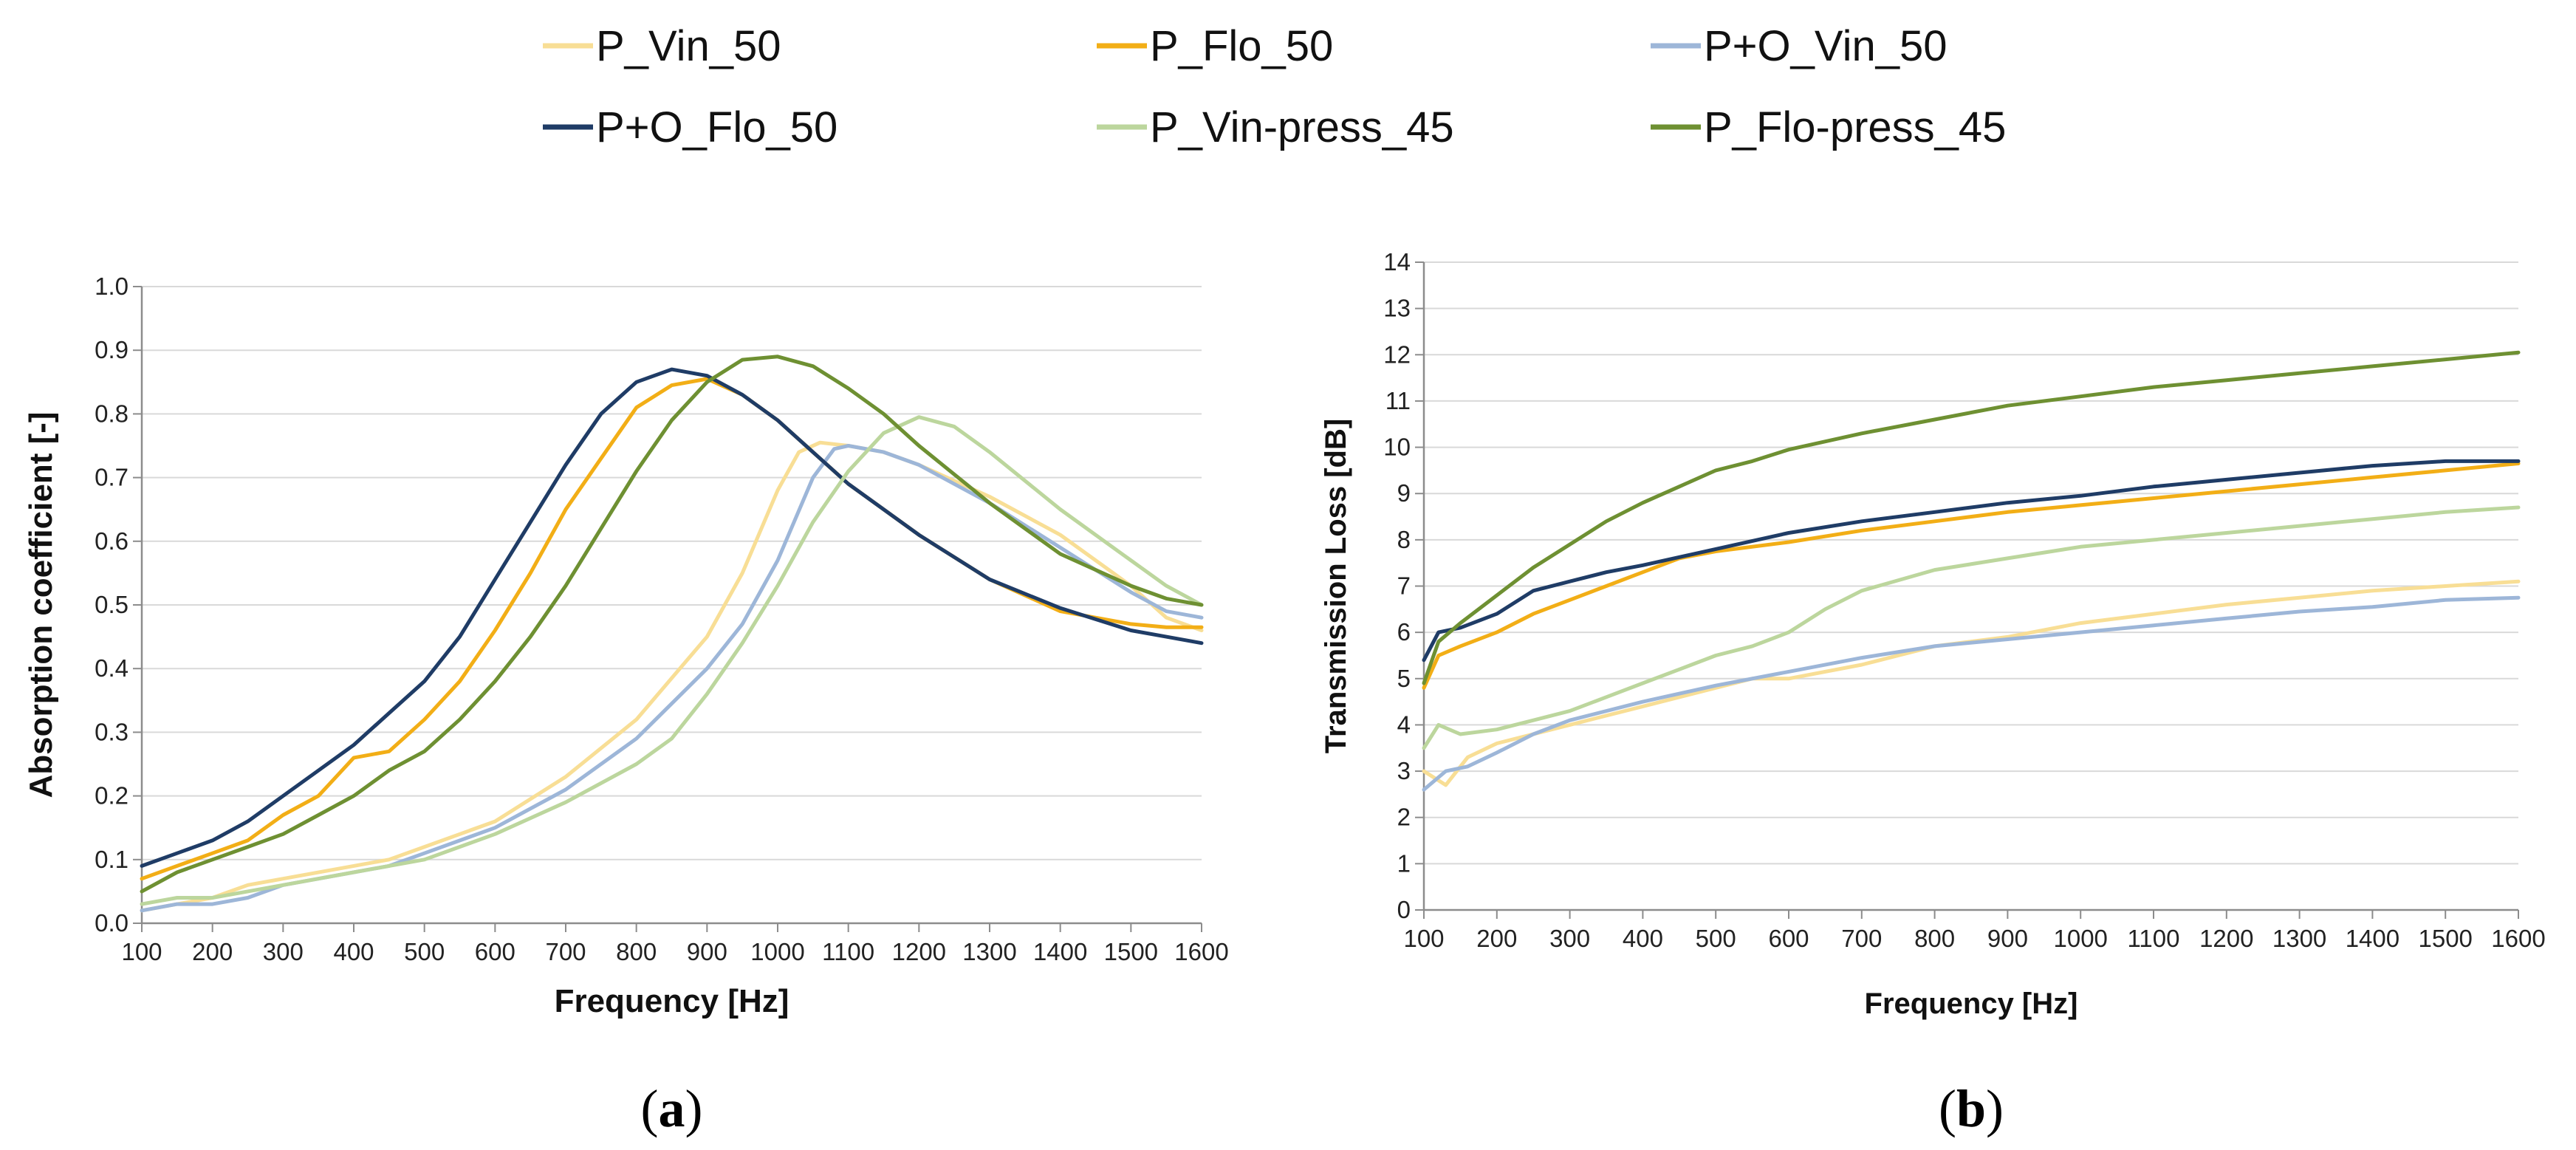 This screenshot has height=1150, width=2576. I want to click on y-tick-label: 12, so click(1397, 354).